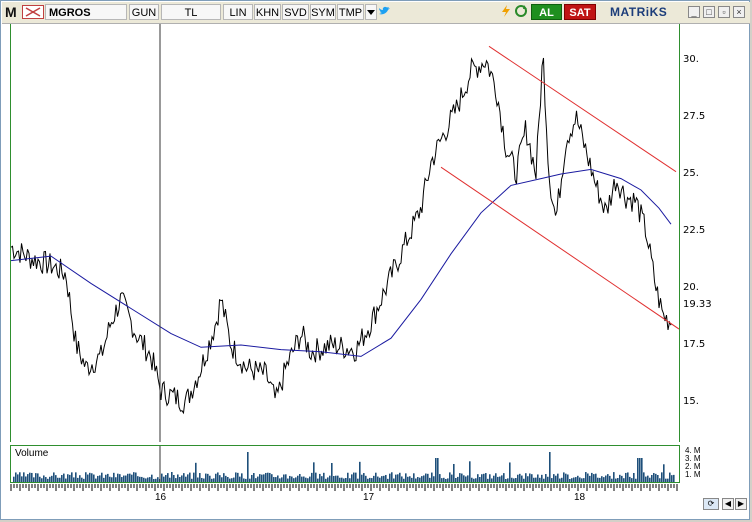 This screenshot has width=752, height=522. I want to click on channel-upper-line, so click(582, 109).